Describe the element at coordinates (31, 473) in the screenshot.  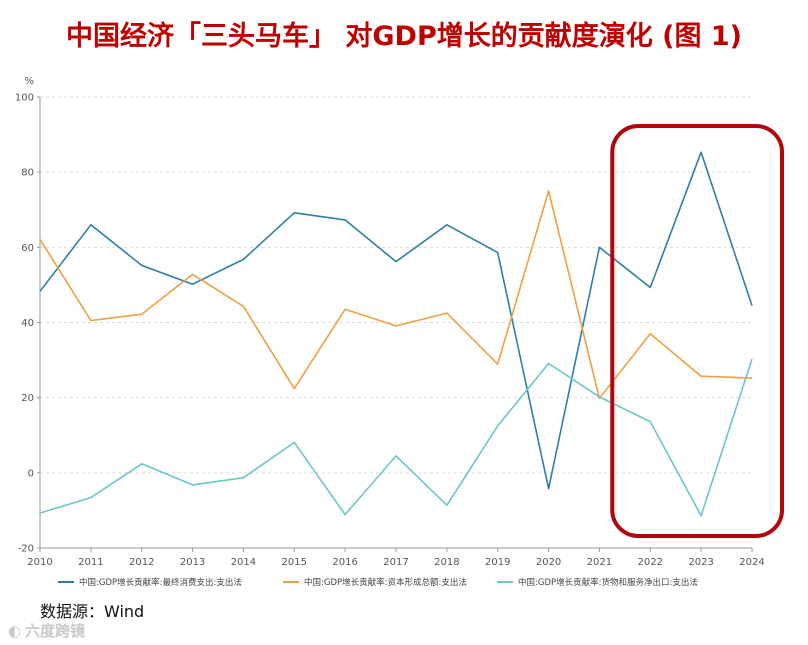
I see `y-tick-label: 0` at that location.